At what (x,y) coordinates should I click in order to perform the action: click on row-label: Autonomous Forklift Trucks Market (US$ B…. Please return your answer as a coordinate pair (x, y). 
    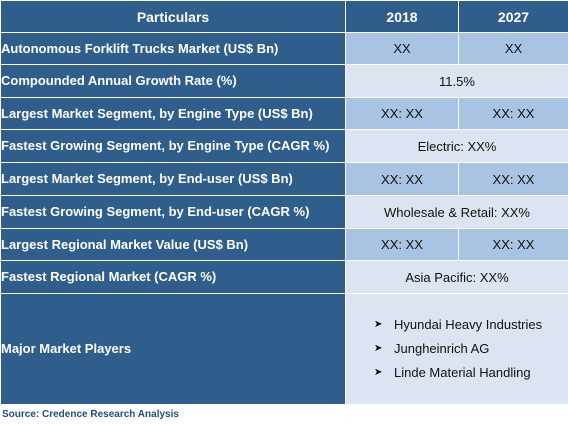
    Looking at the image, I should click on (173, 48).